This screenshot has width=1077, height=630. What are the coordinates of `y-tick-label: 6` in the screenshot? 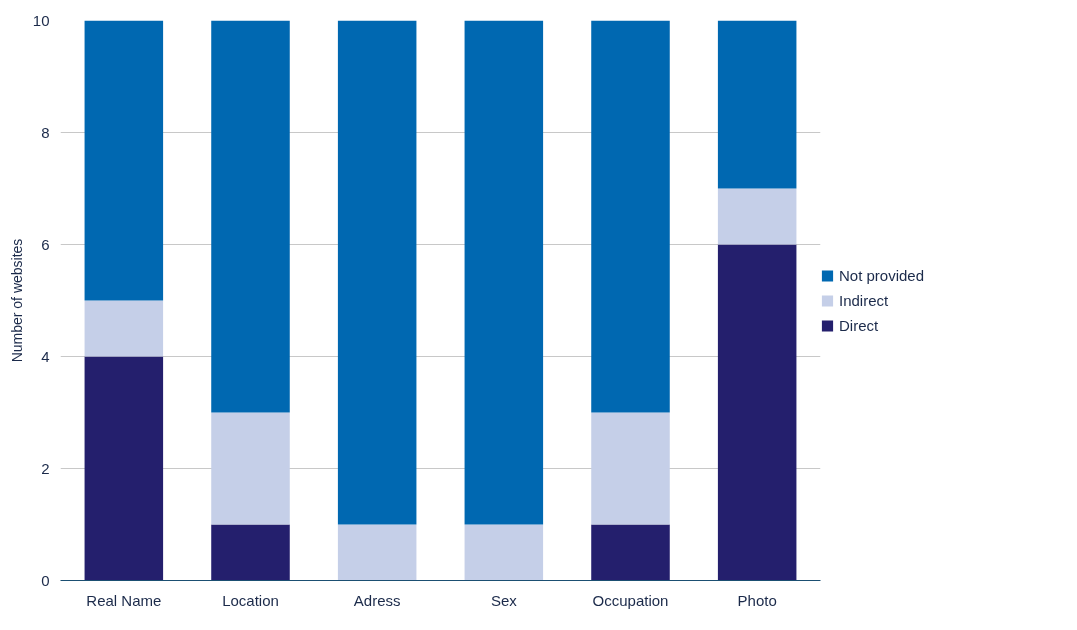 It's located at (45, 244).